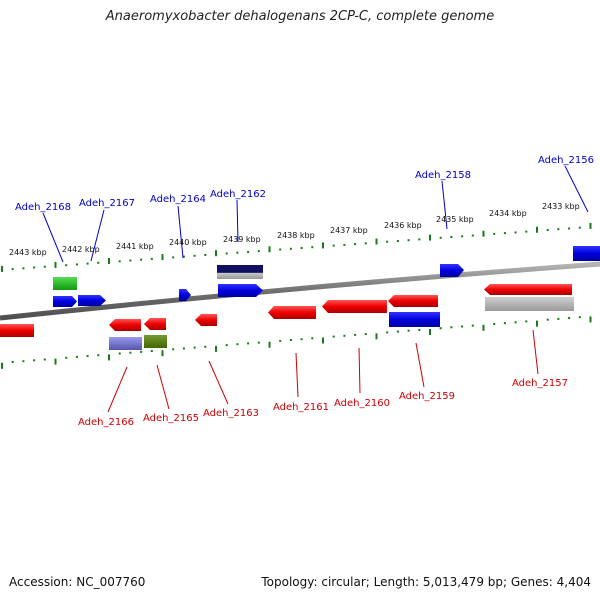 Image resolution: width=600 pixels, height=600 pixels. I want to click on scale-label: 2433 kbp, so click(561, 206).